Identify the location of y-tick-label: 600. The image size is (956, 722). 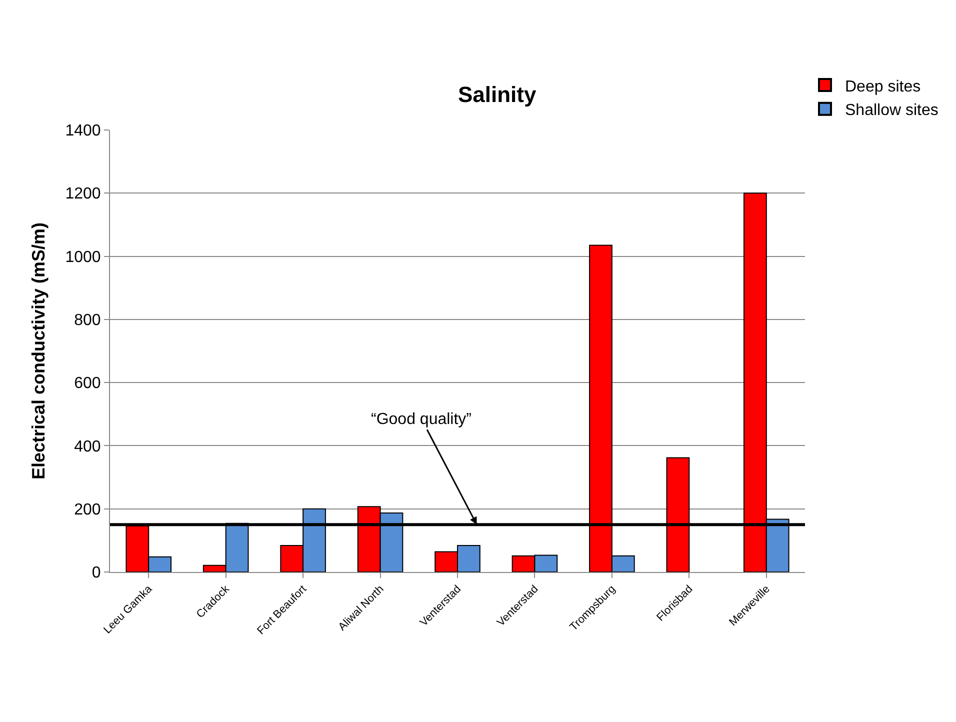
(87, 383).